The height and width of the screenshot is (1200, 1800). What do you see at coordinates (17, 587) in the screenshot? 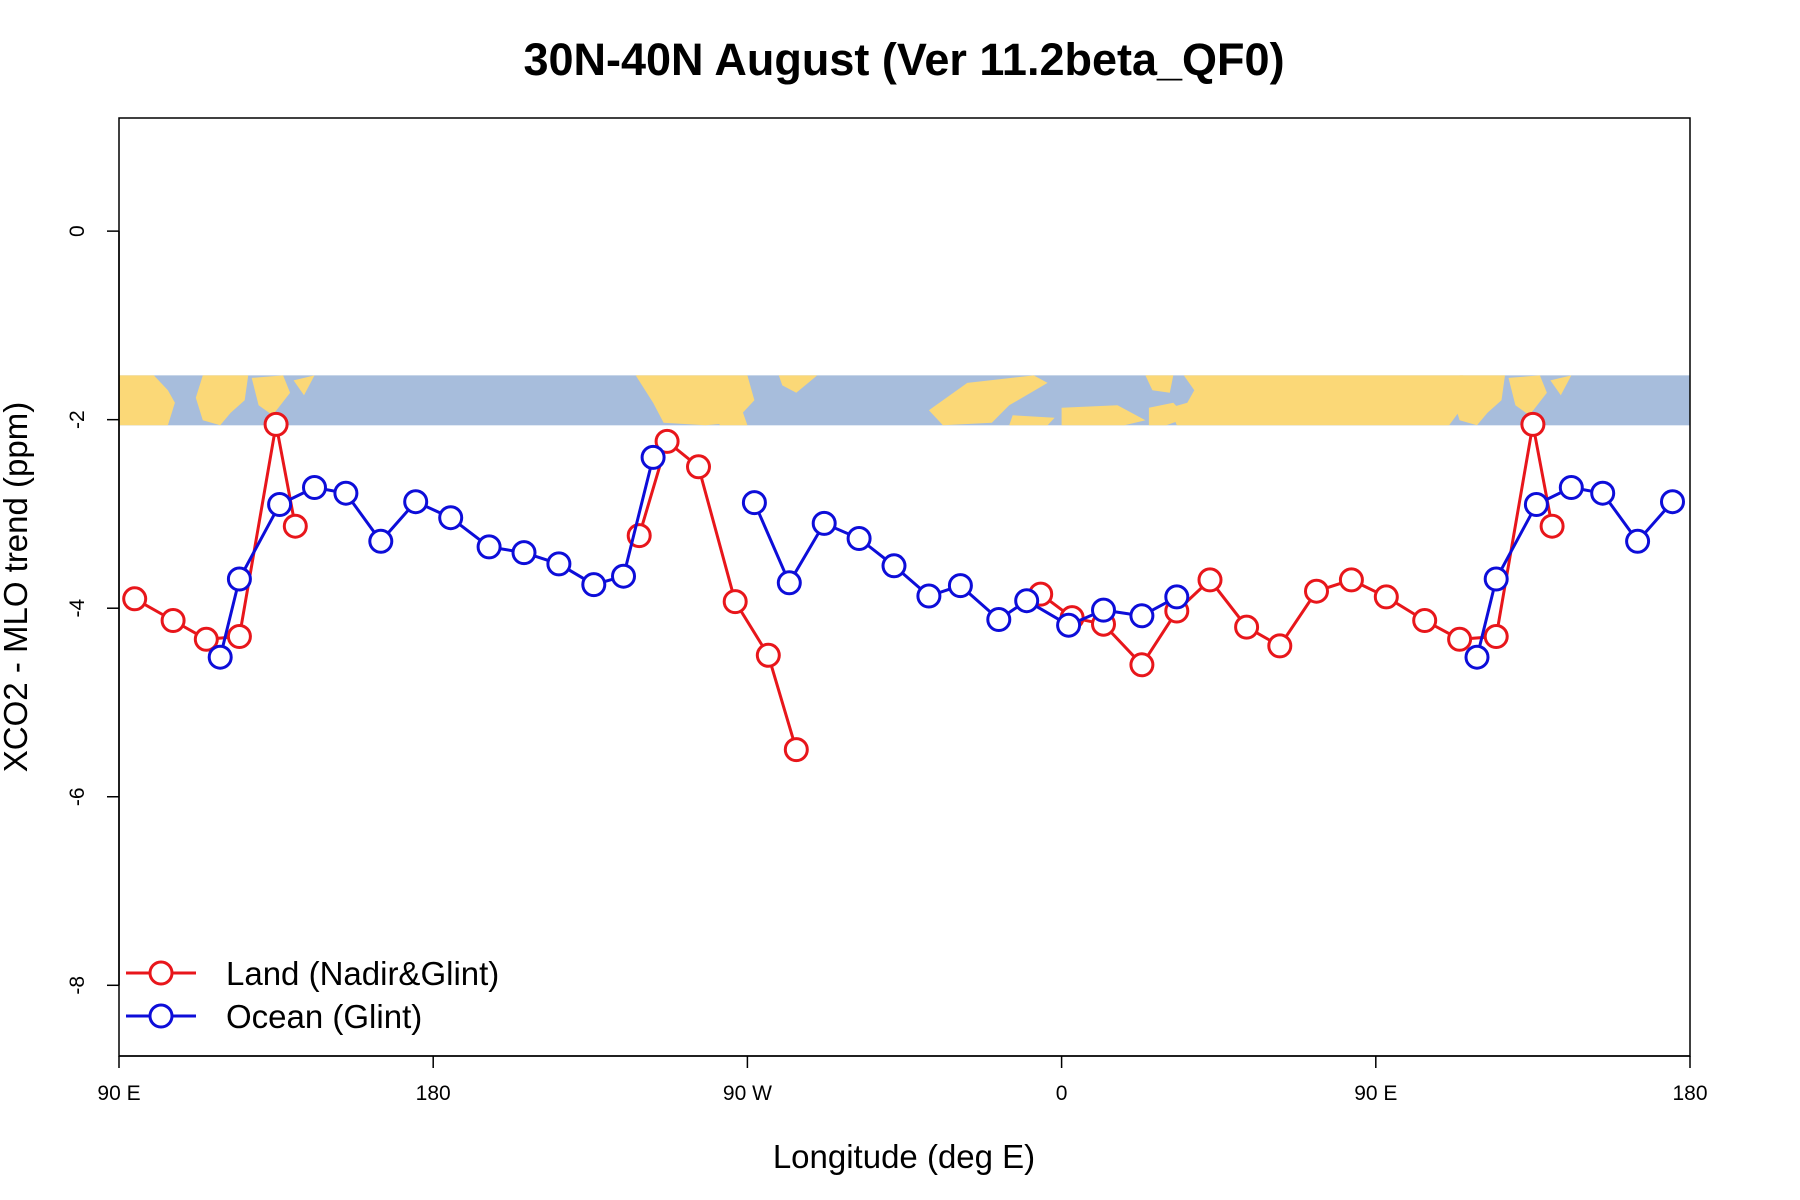
I see `y-axis-title: XCO2 - MLO trend (ppm)` at bounding box center [17, 587].